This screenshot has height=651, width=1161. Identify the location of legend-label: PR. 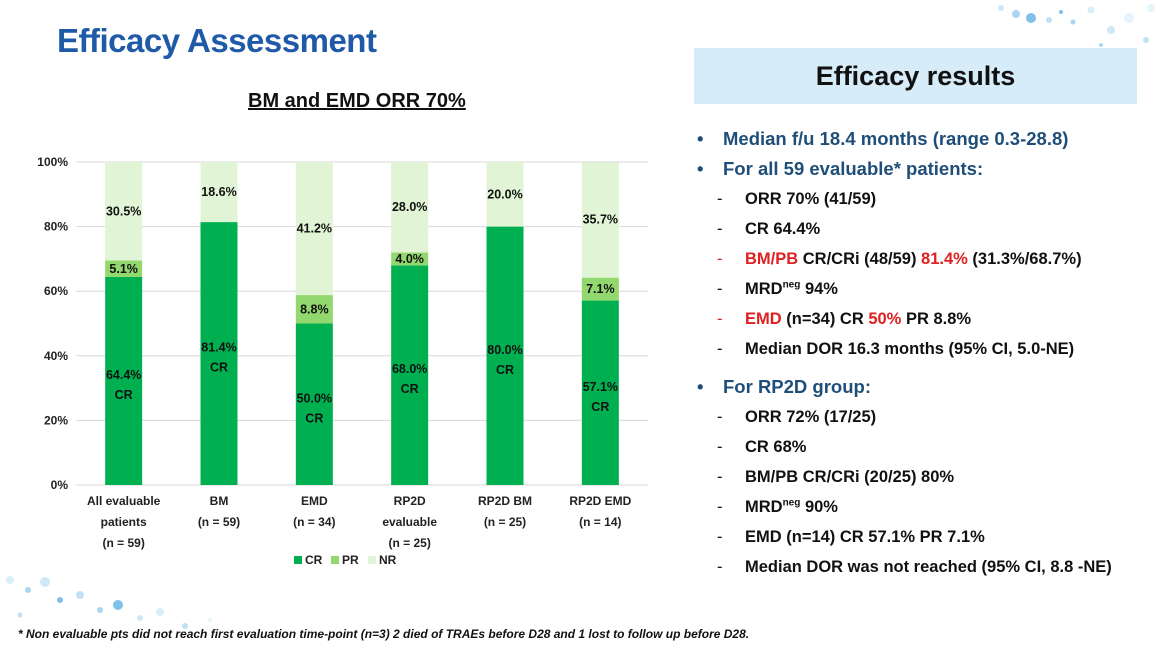
(350, 560).